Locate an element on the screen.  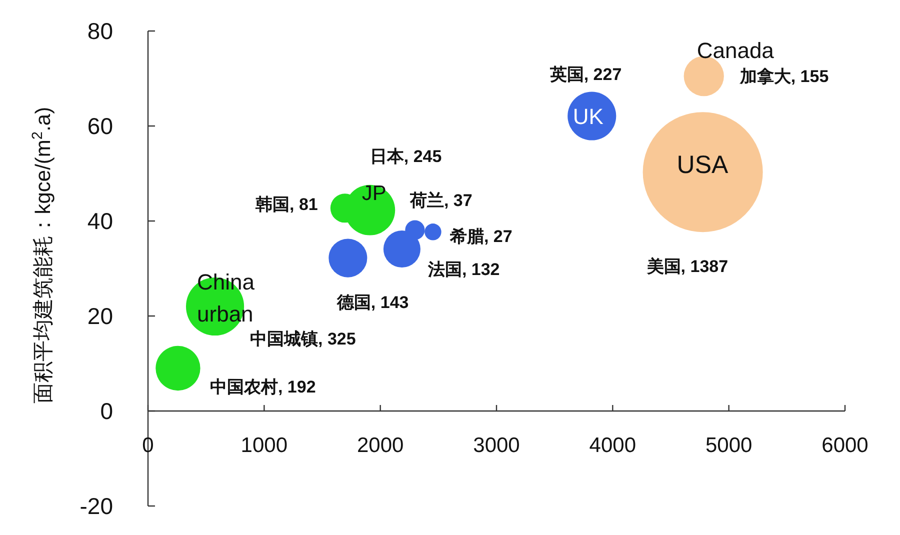
y-tick-label: 40 is located at coordinates (100, 221).